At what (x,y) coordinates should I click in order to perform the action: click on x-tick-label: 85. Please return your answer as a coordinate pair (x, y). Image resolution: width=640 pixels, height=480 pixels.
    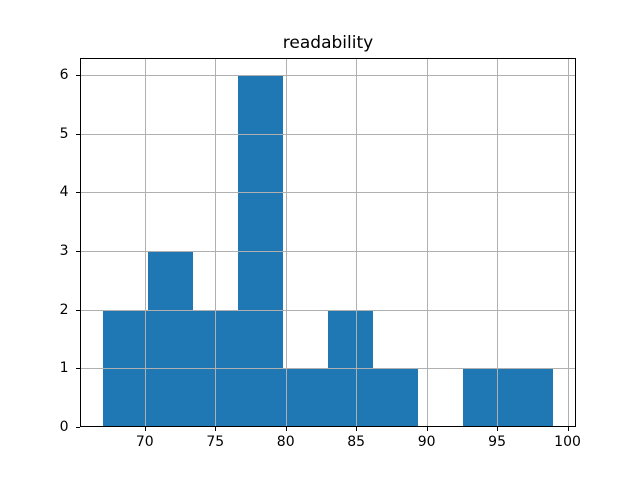
    Looking at the image, I should click on (356, 442).